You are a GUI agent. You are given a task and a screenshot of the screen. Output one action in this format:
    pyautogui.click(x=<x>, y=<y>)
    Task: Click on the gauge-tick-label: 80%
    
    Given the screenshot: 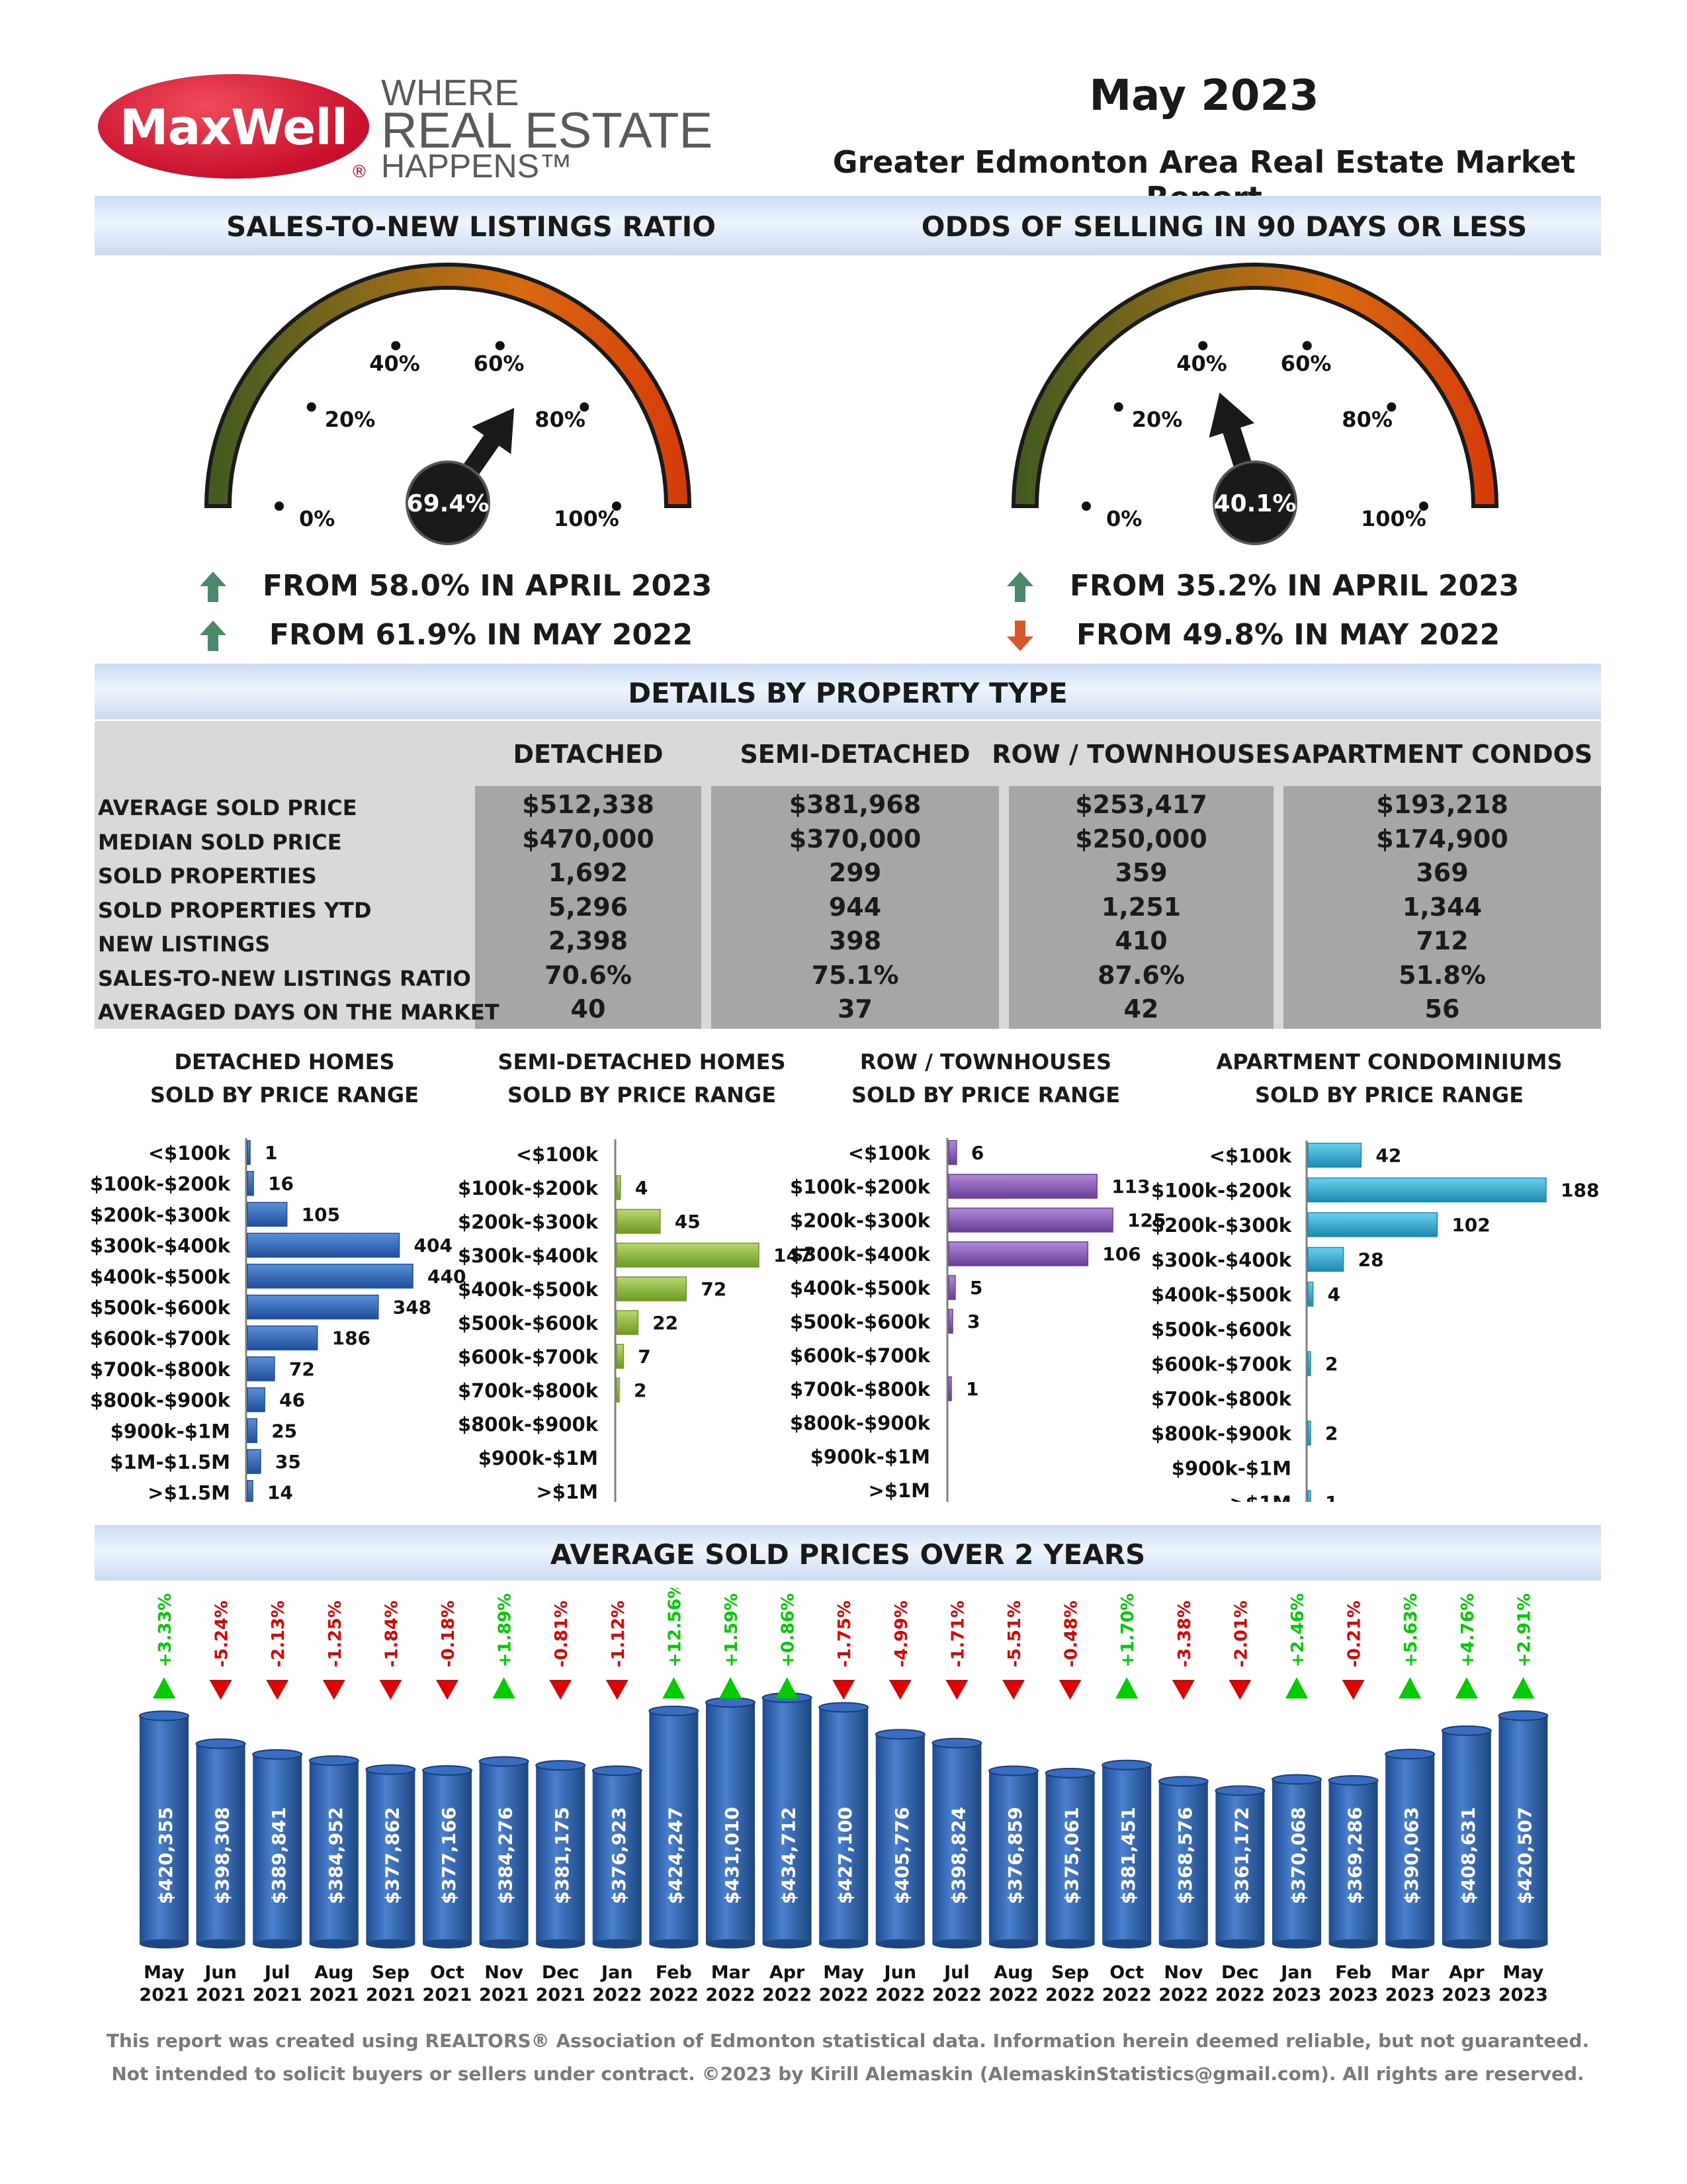 What is the action you would take?
    pyautogui.click(x=560, y=420)
    